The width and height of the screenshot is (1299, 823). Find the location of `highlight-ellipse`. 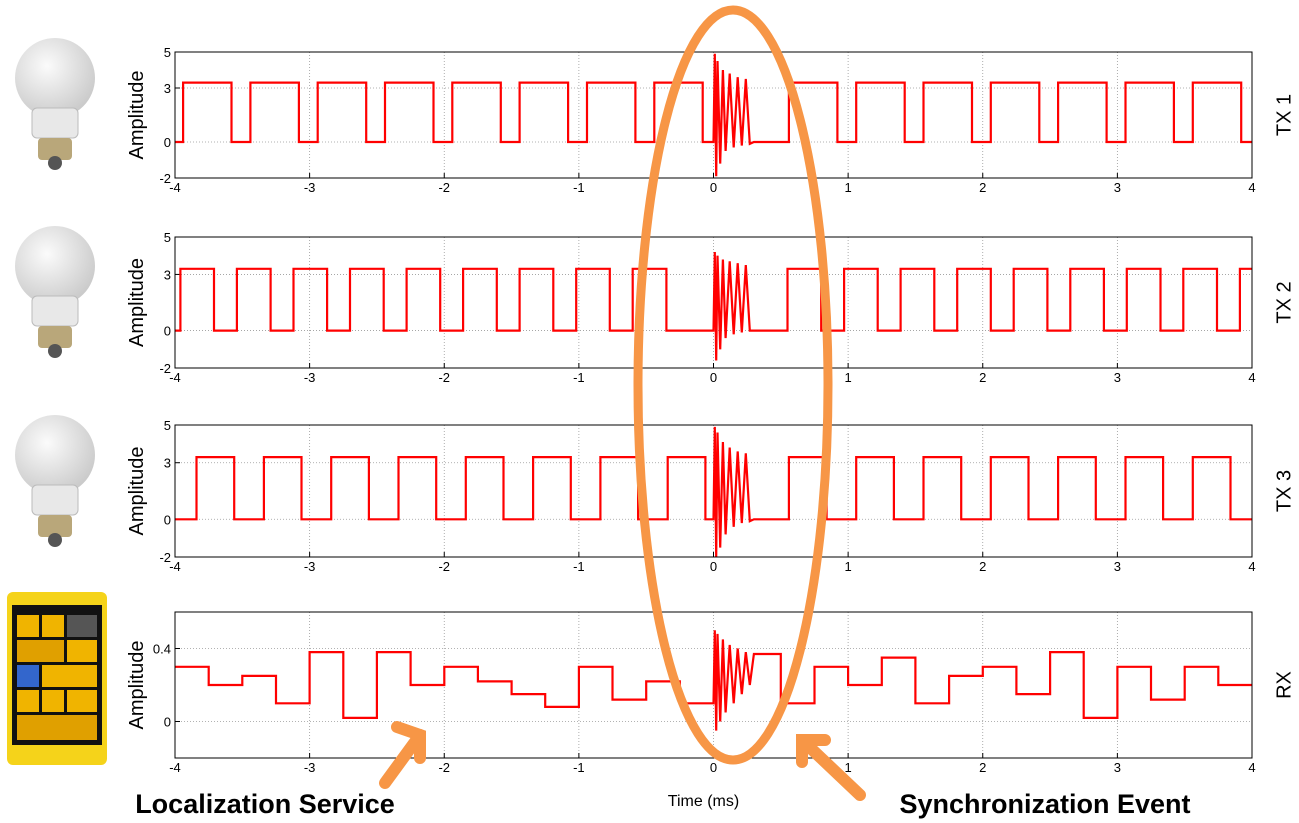

highlight-ellipse is located at coordinates (733, 385).